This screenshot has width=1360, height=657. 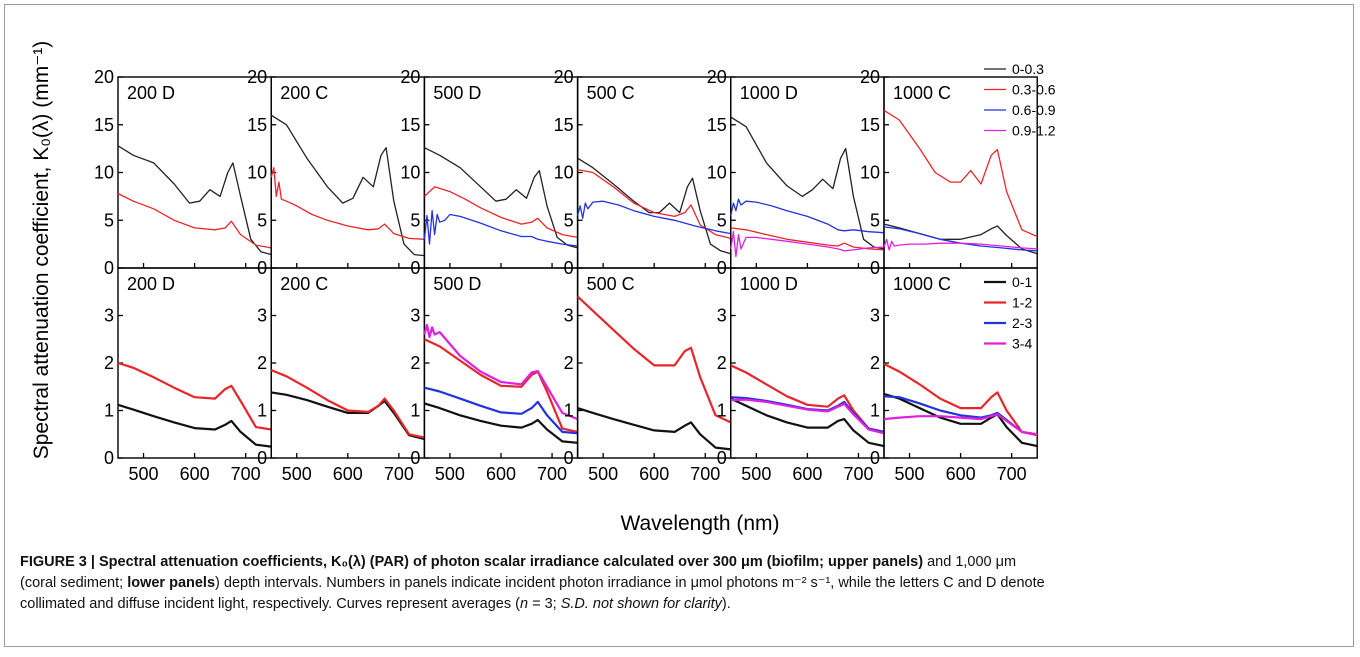 I want to click on legend-label: 0.6-0.9, so click(x=1034, y=110).